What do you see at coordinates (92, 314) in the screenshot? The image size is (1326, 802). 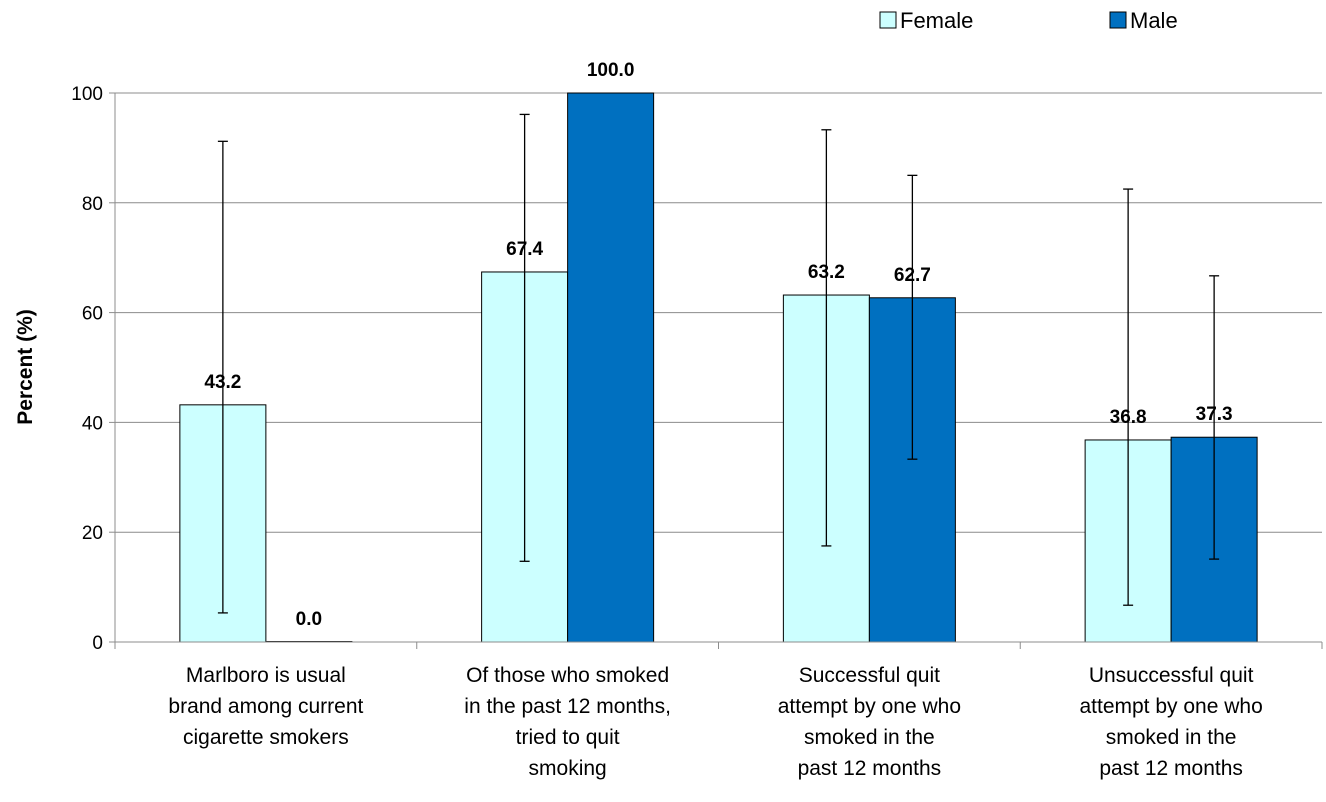 I see `y-tick-label: 60` at bounding box center [92, 314].